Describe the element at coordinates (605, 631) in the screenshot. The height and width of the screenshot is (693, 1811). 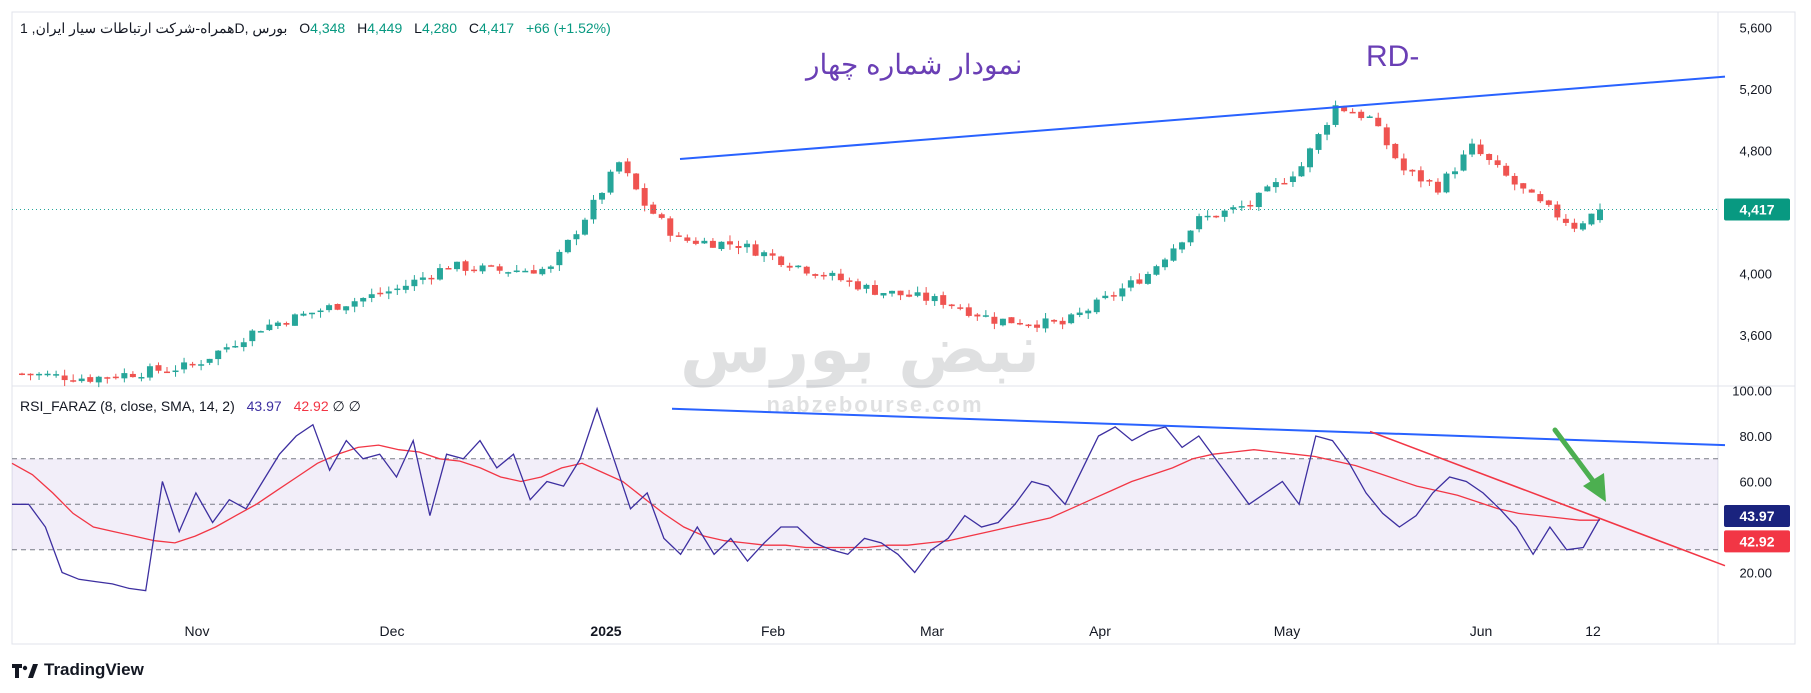
I see `time-tick-label: 2025` at that location.